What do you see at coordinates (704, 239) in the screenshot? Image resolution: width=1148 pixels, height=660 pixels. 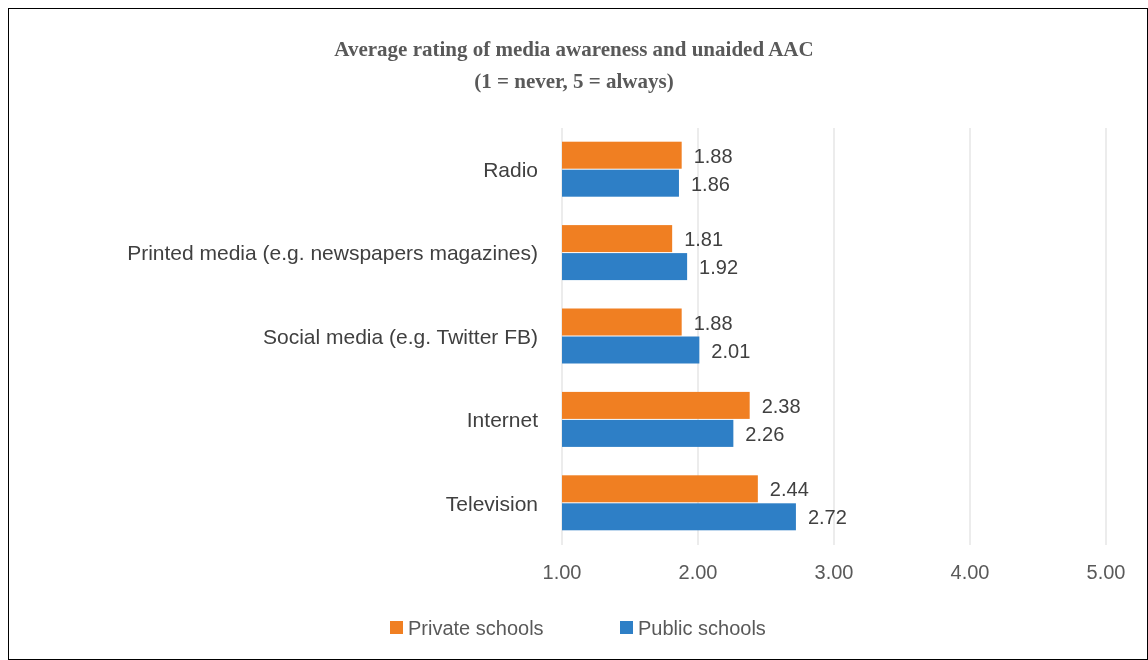 I see `data-label: 1.81` at bounding box center [704, 239].